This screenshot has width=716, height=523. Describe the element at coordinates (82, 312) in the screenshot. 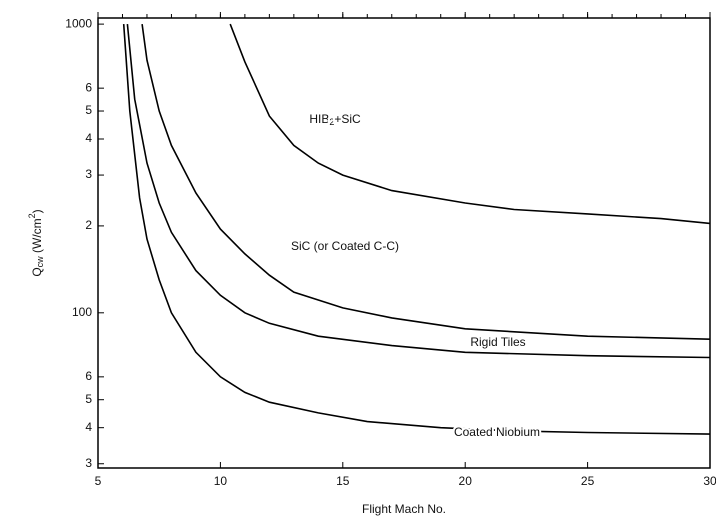

I see `y-tick-label: 100` at that location.